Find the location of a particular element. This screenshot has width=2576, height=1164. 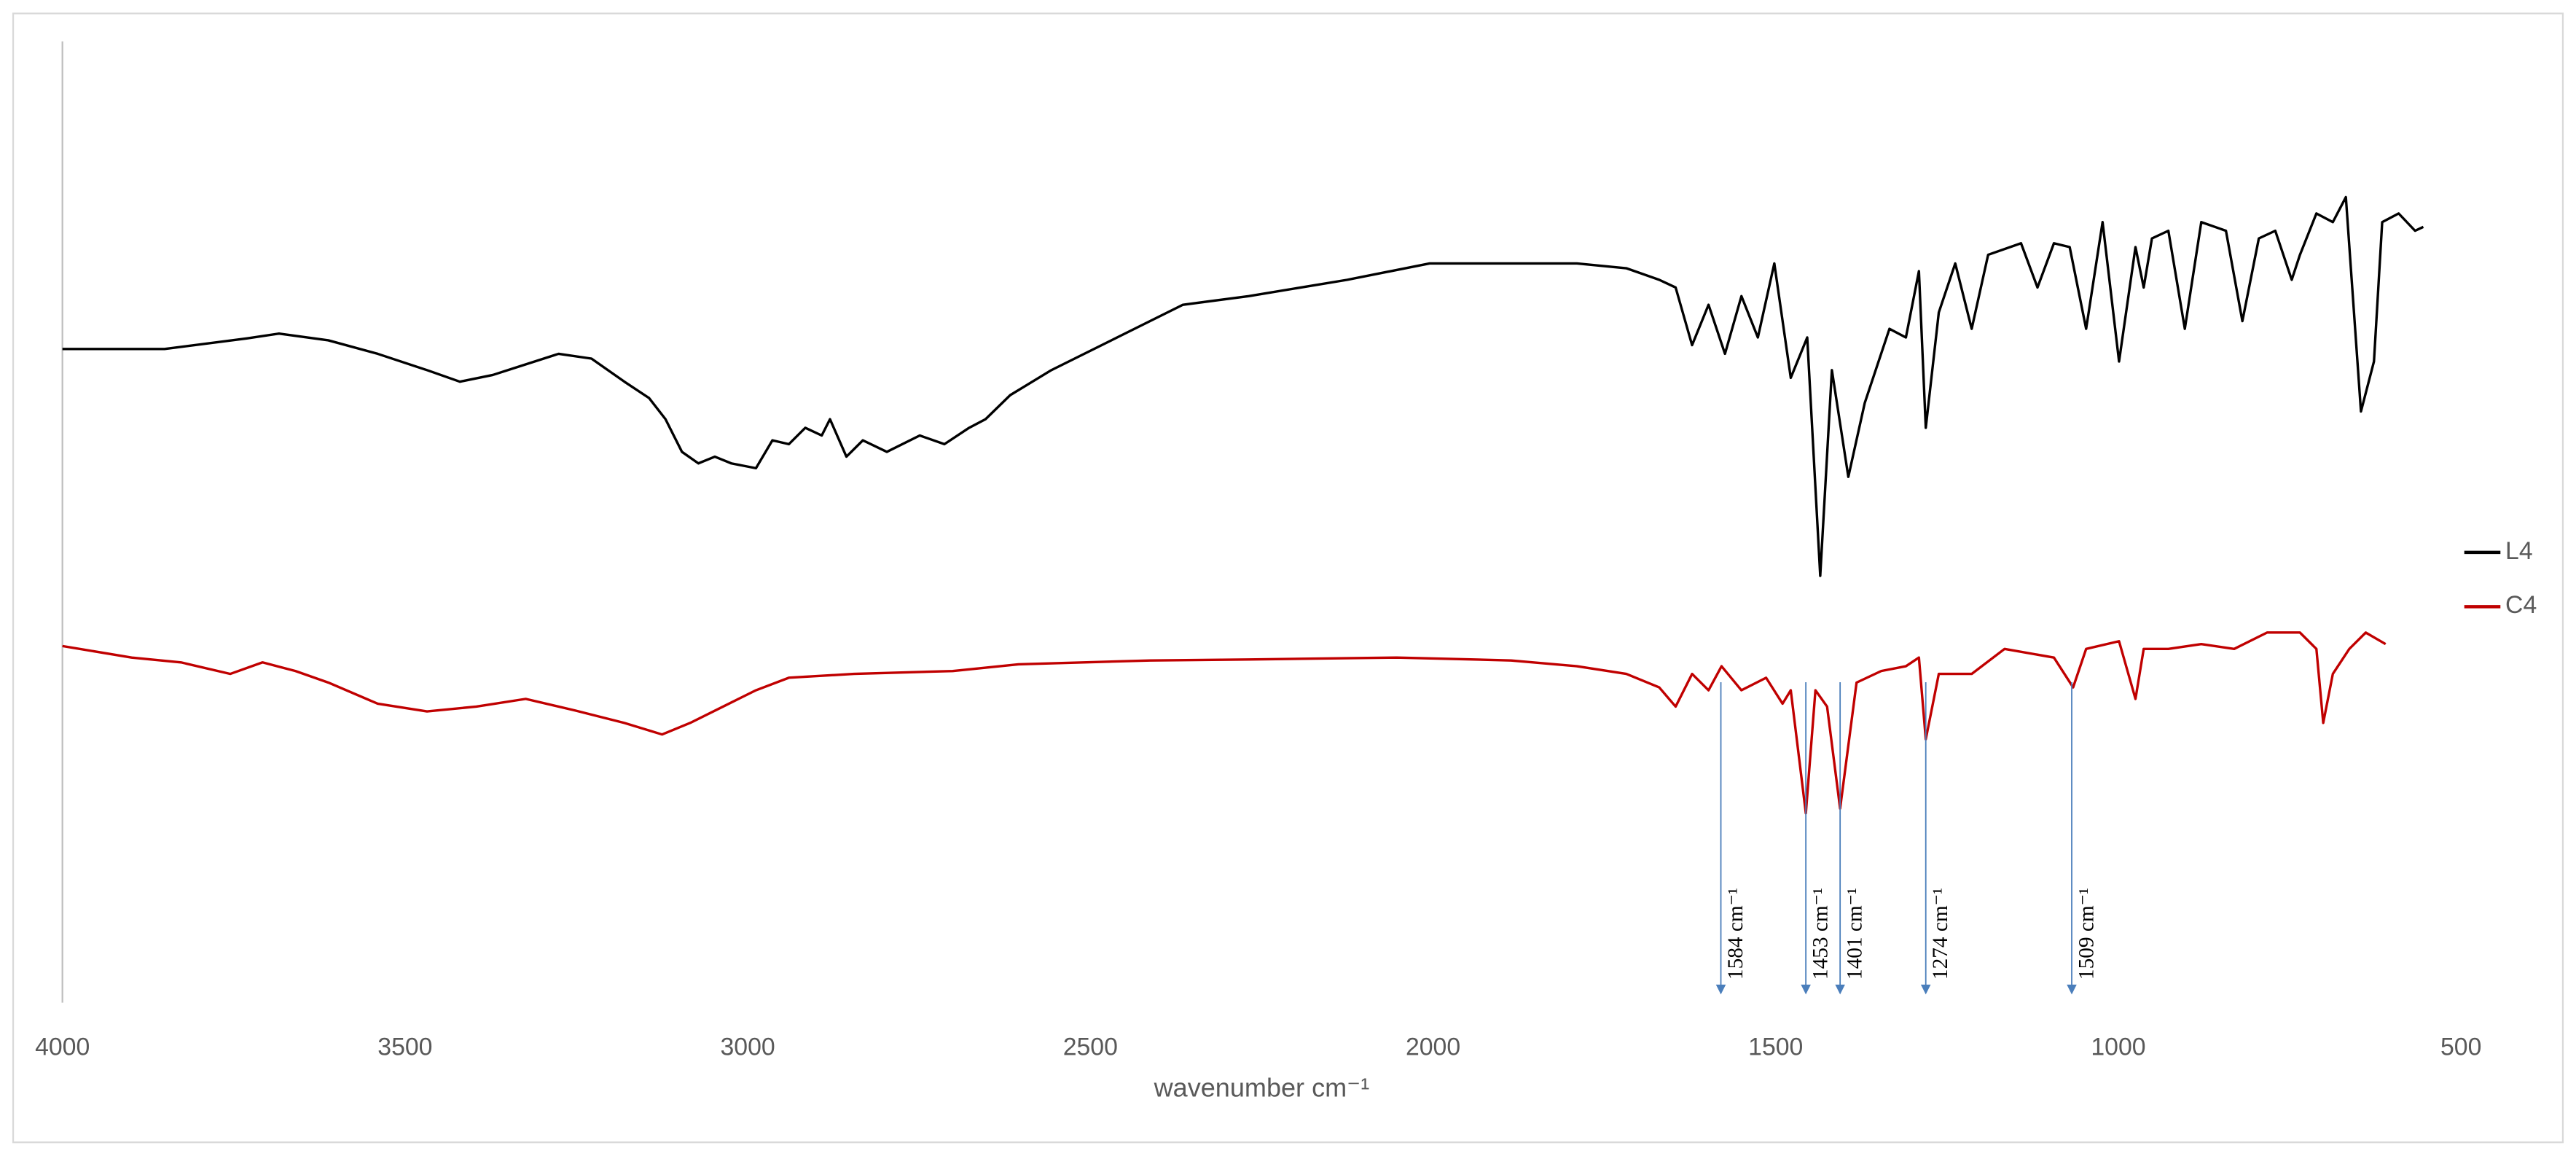

x-axis-title: wavenumber cm⁻¹ is located at coordinates (1262, 1088).